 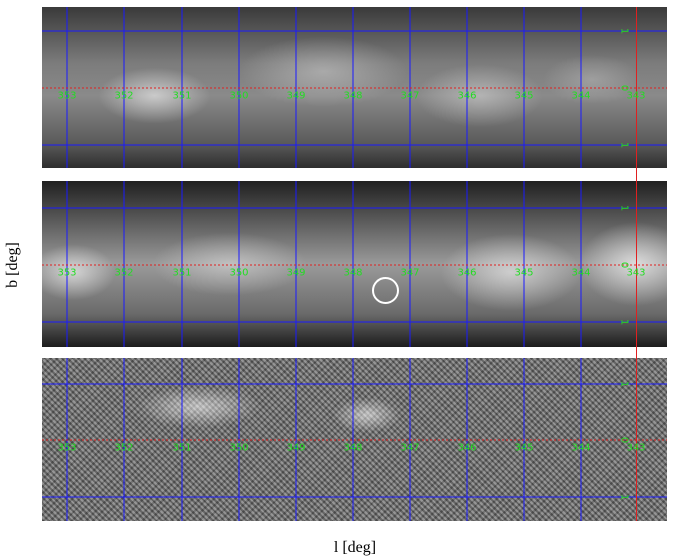 I want to click on source-marker-circle, so click(x=385, y=290).